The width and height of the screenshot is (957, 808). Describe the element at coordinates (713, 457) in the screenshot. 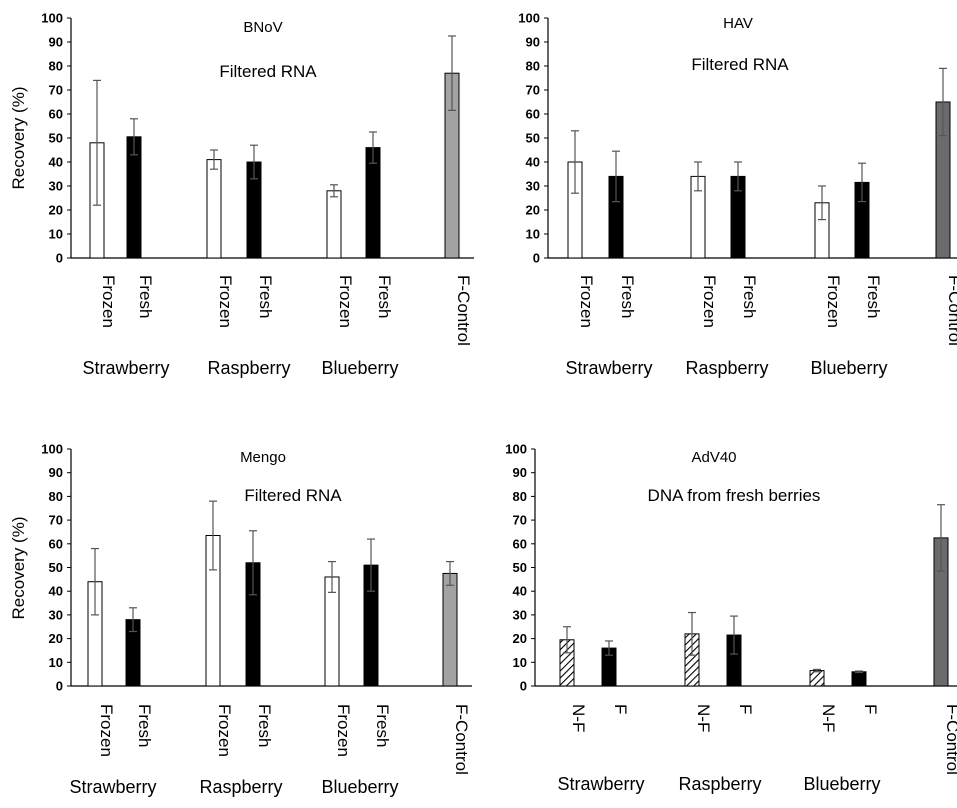

I see `chart-title: AdV40` at that location.